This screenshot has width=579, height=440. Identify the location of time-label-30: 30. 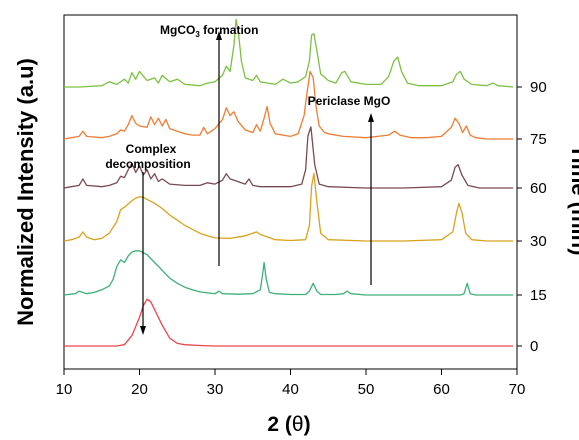
(538, 241).